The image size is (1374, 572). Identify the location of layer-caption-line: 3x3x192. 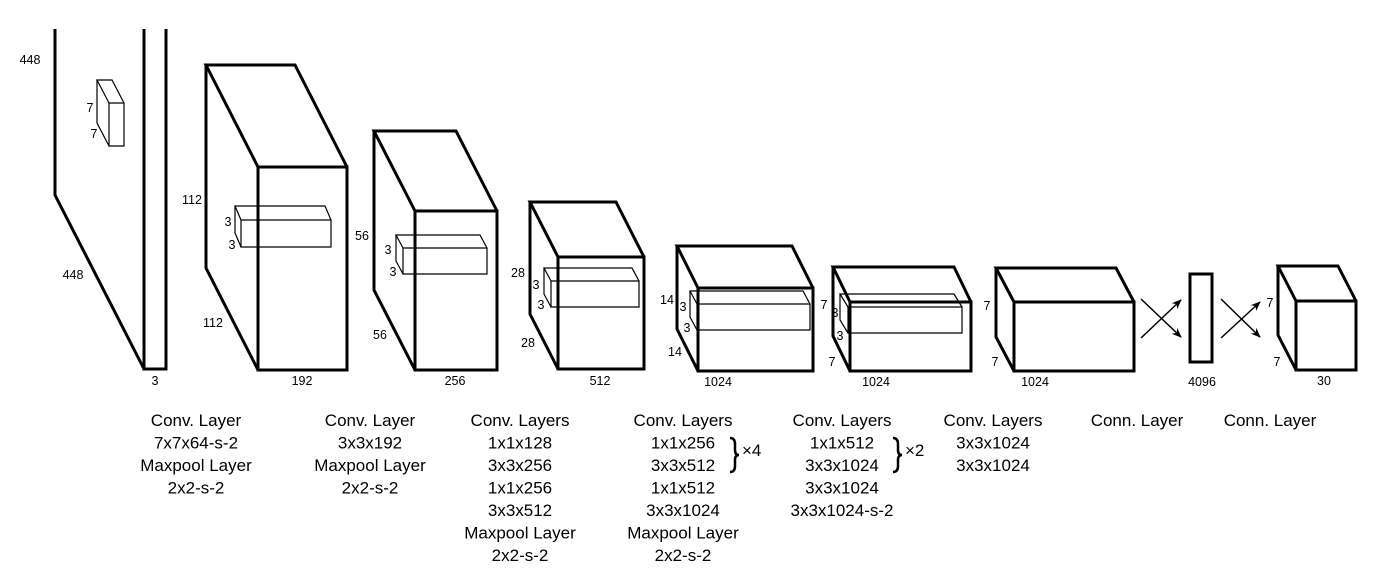
(370, 443).